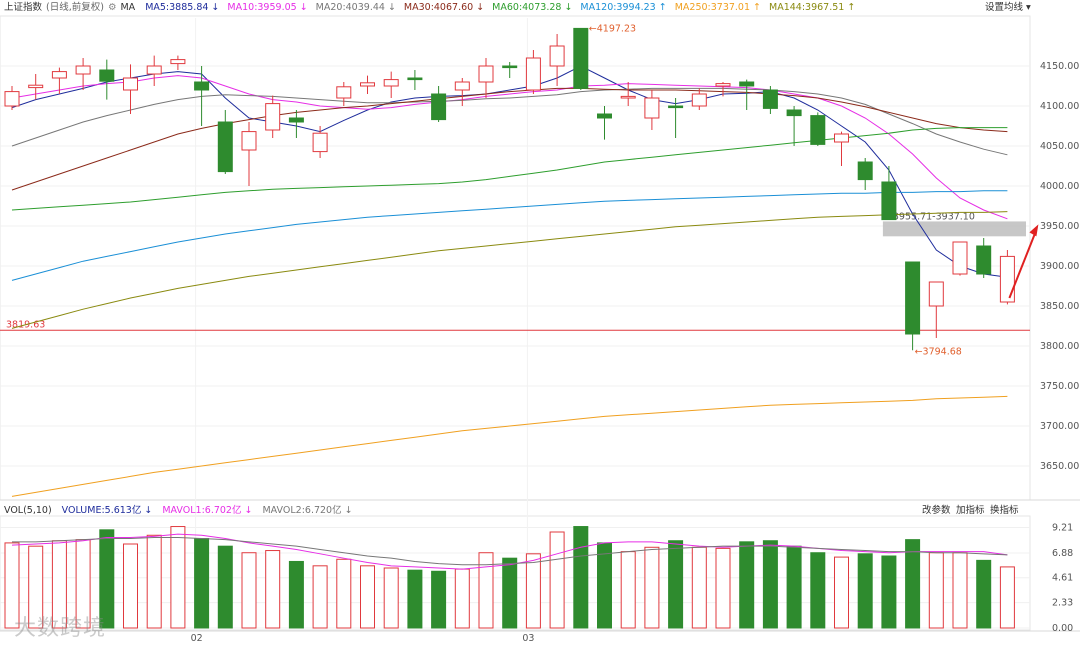  What do you see at coordinates (207, 510) in the screenshot?
I see `vol-legend-item-1: MAVOL1:6.702亿 ↓` at bounding box center [207, 510].